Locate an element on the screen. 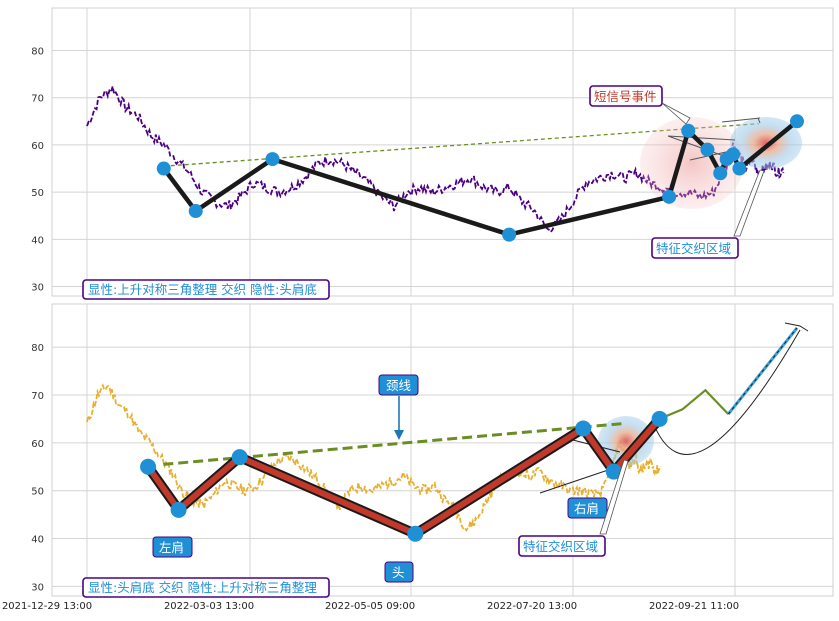  top-zone-red-ellipse is located at coordinates (692, 163).